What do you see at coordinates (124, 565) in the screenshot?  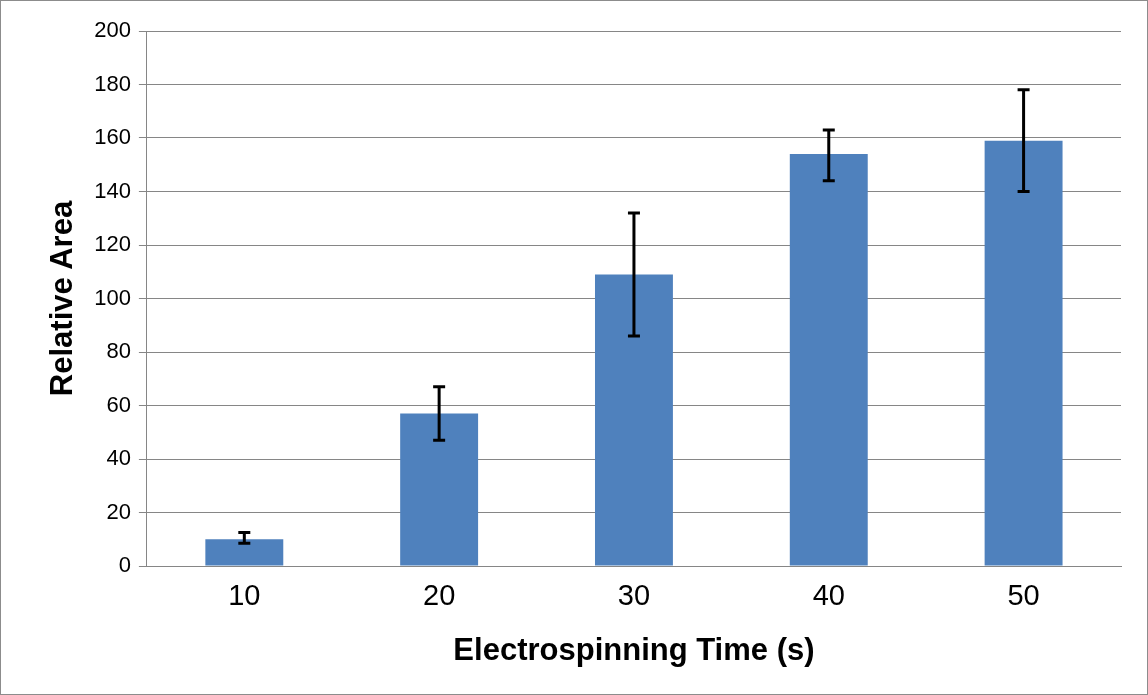 I see `y-tick-label: 0` at bounding box center [124, 565].